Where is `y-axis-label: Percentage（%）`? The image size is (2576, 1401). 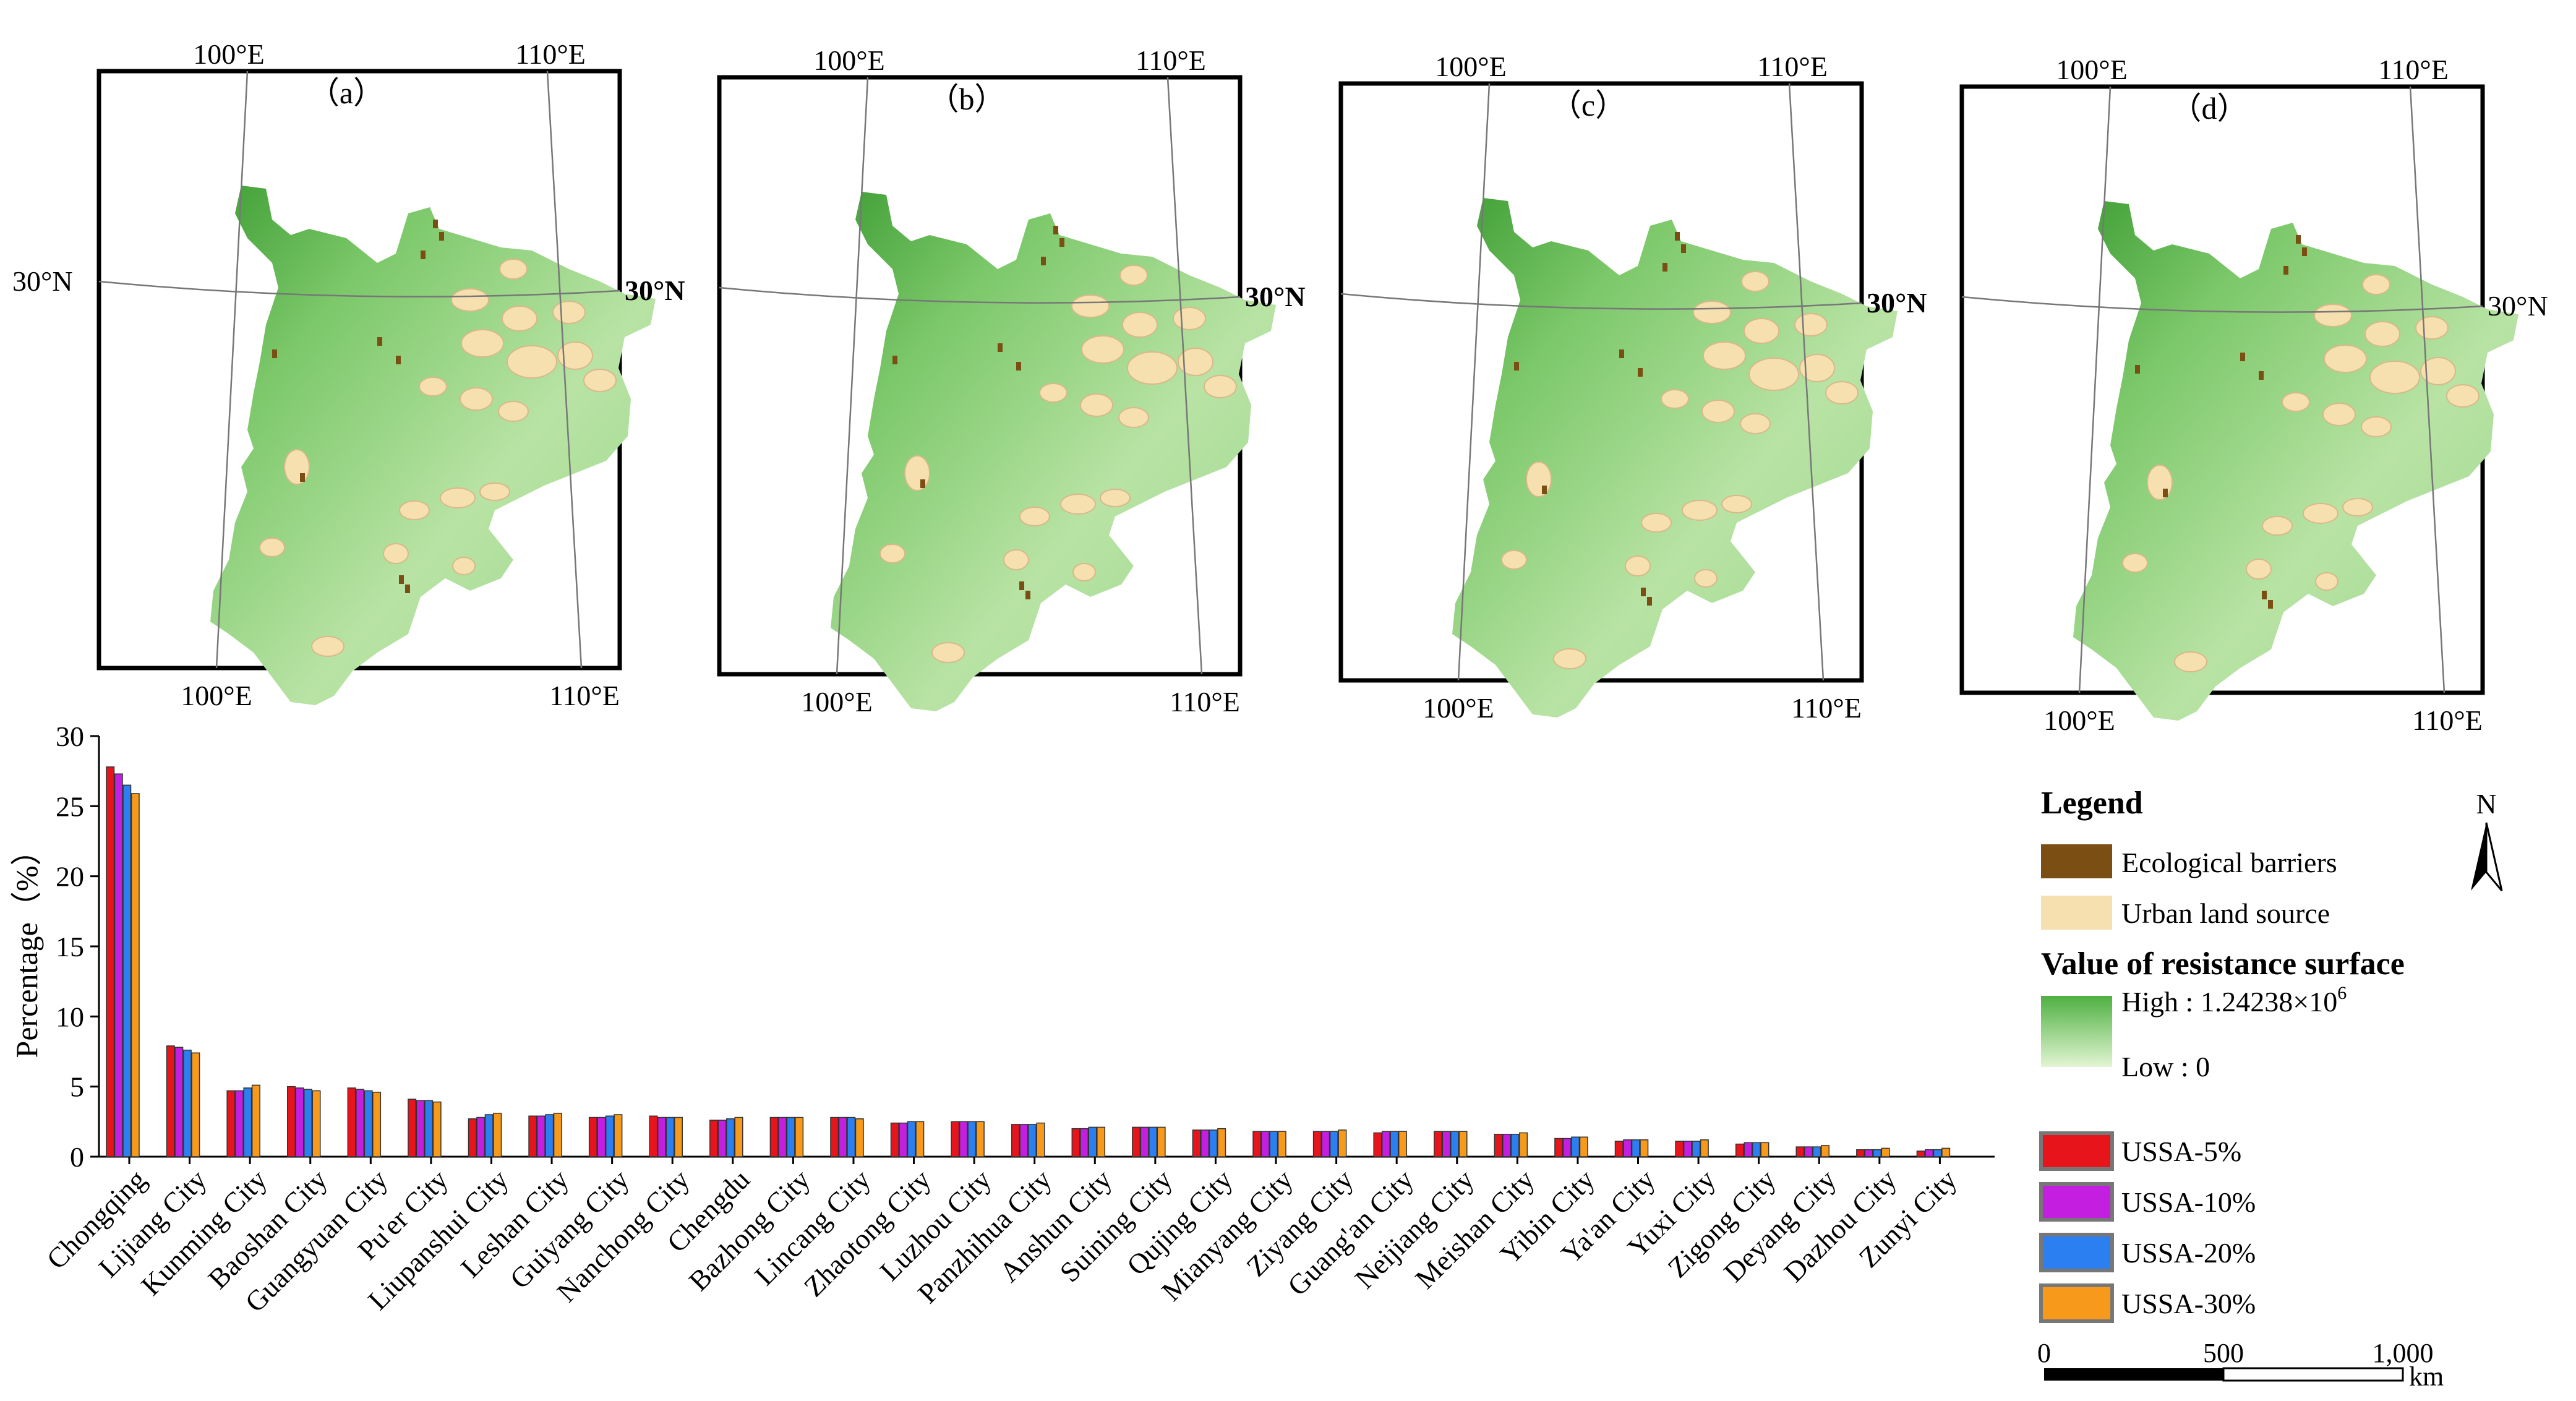
y-axis-label: Percentage（%） is located at coordinates (27, 946).